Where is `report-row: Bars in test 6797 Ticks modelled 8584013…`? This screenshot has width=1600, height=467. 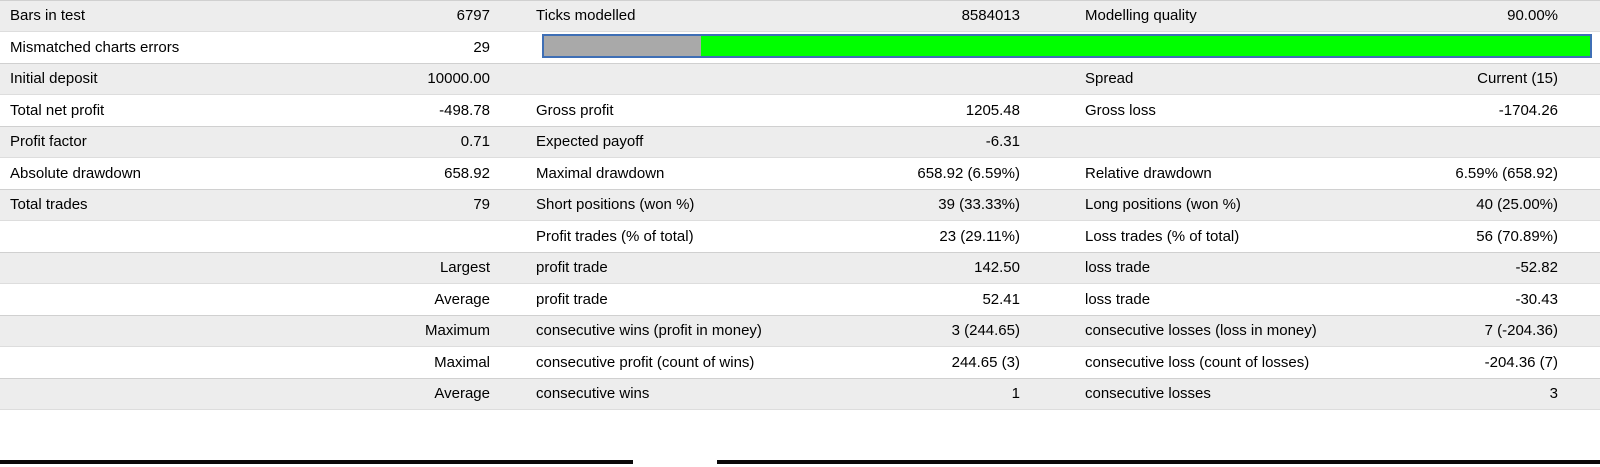
report-row: Bars in test 6797 Ticks modelled 8584013… is located at coordinates (800, 16).